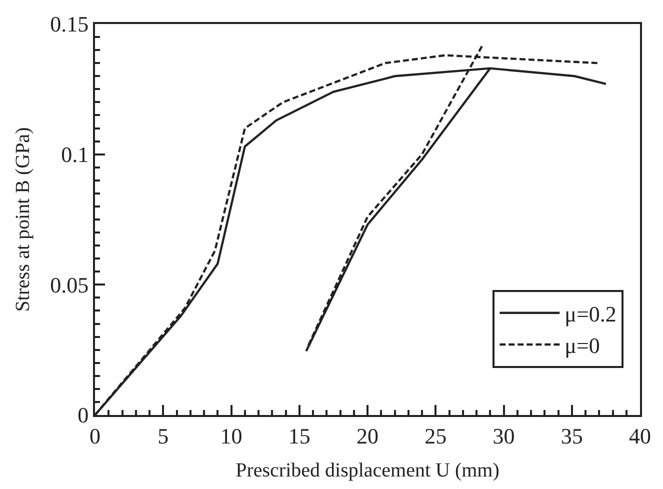  I want to click on x-tick-label: 20, so click(367, 435).